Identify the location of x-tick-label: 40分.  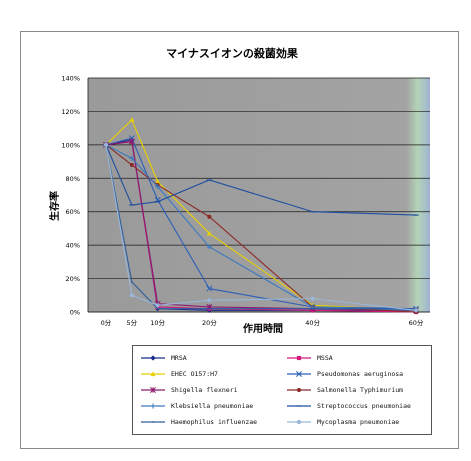
(312, 322).